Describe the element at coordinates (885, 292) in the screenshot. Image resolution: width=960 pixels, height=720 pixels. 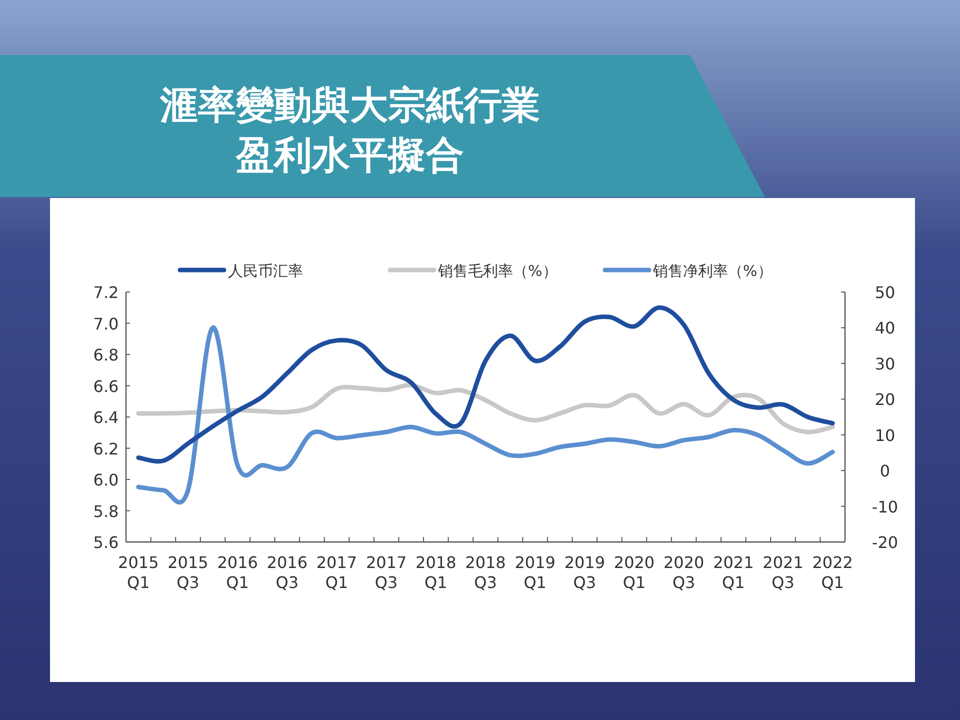
I see `y2-tick-label: 50` at that location.